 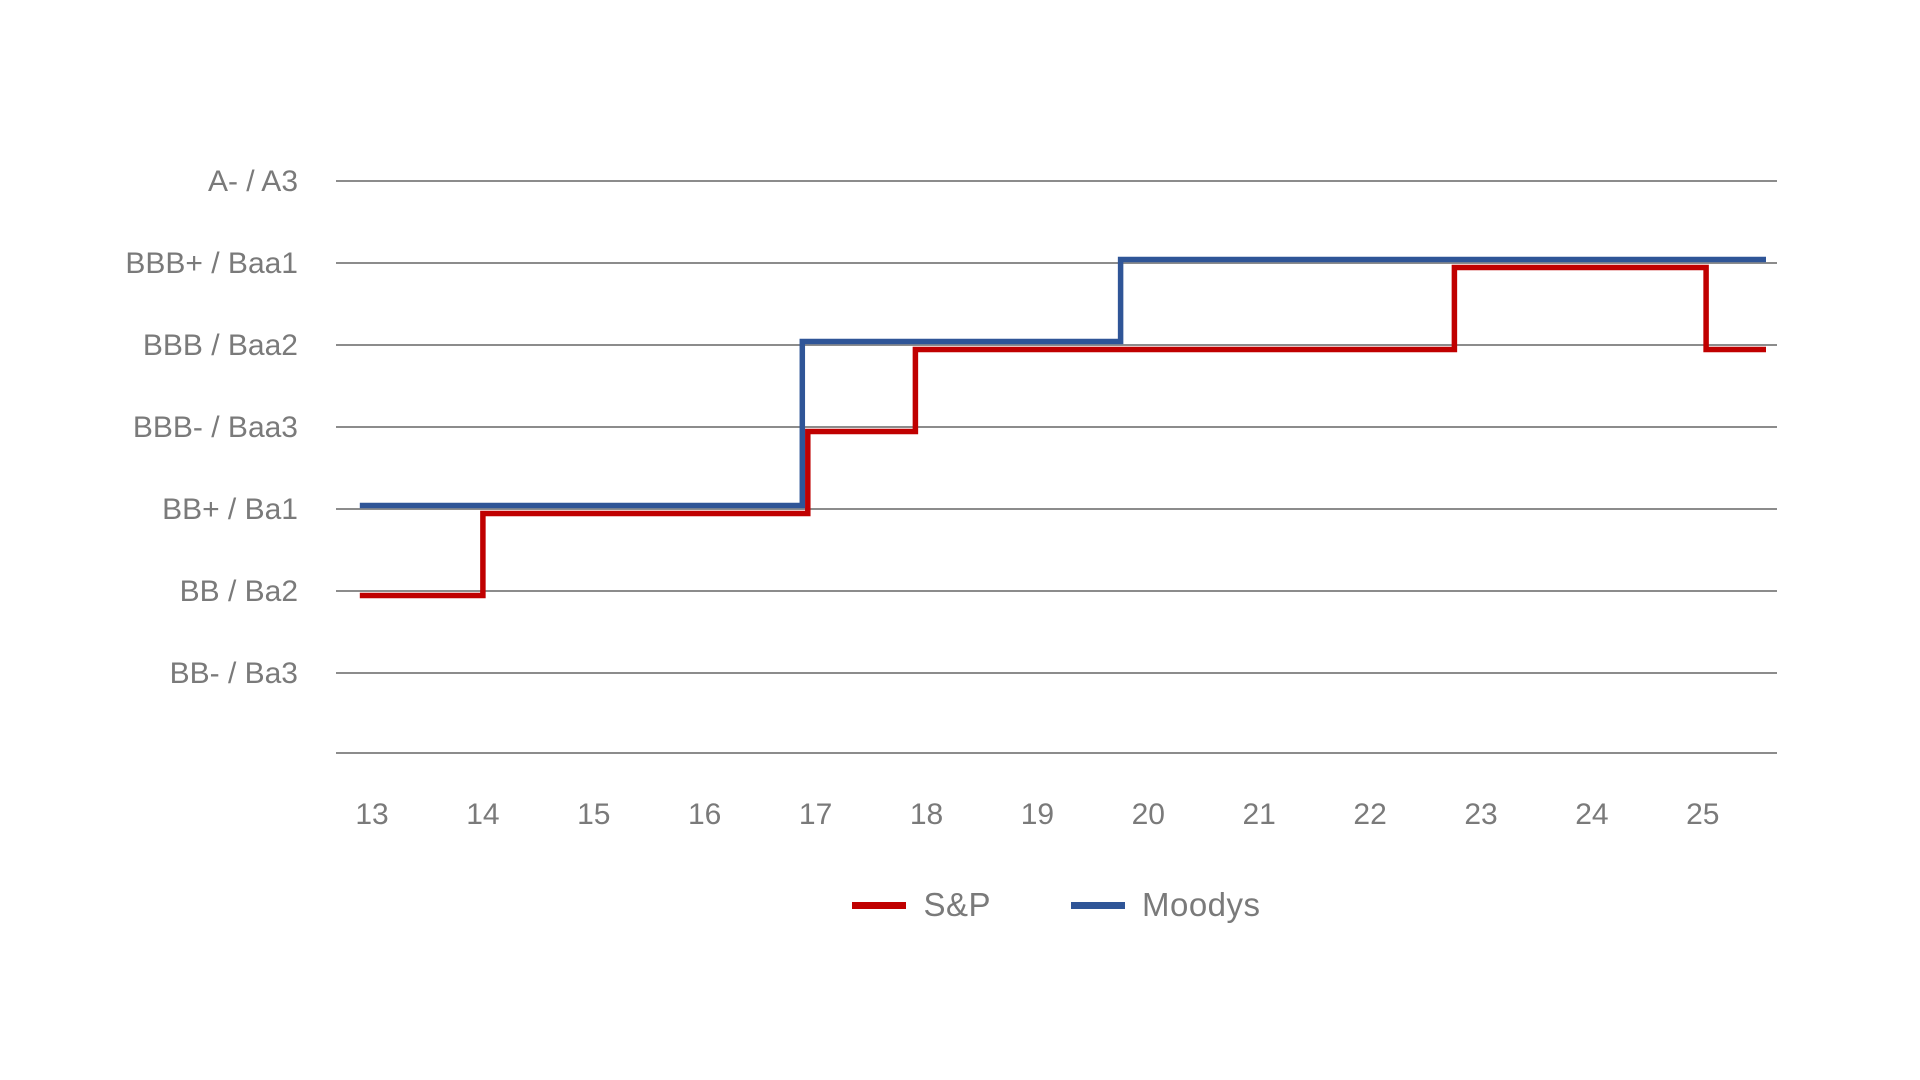 I want to click on legend-item-moodys: Moodys, so click(x=1165, y=905).